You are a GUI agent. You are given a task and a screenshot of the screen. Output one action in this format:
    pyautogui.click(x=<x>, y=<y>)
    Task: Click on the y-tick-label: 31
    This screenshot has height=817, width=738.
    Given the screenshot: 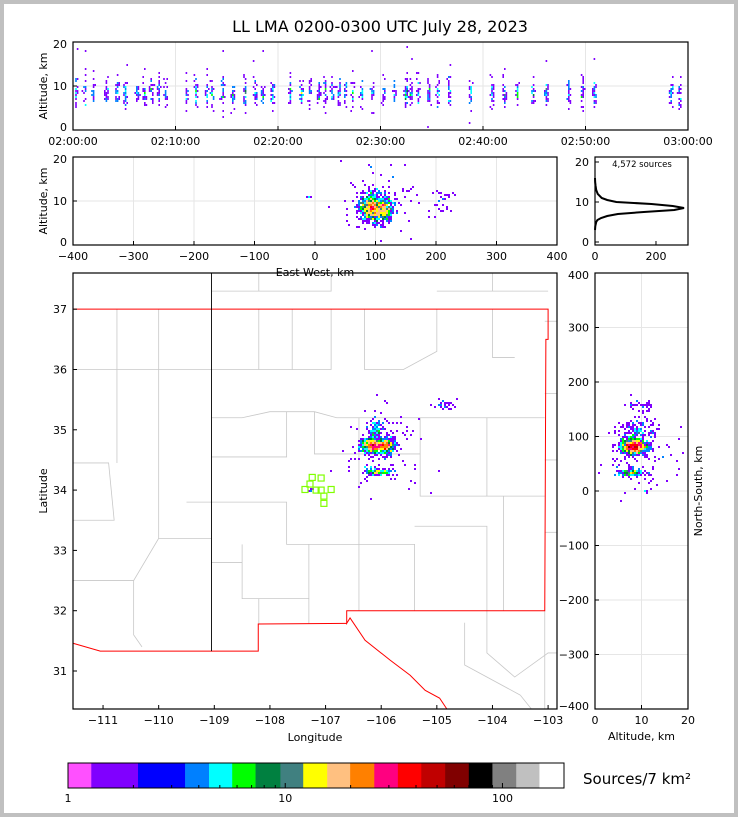 What is the action you would take?
    pyautogui.click(x=60, y=671)
    